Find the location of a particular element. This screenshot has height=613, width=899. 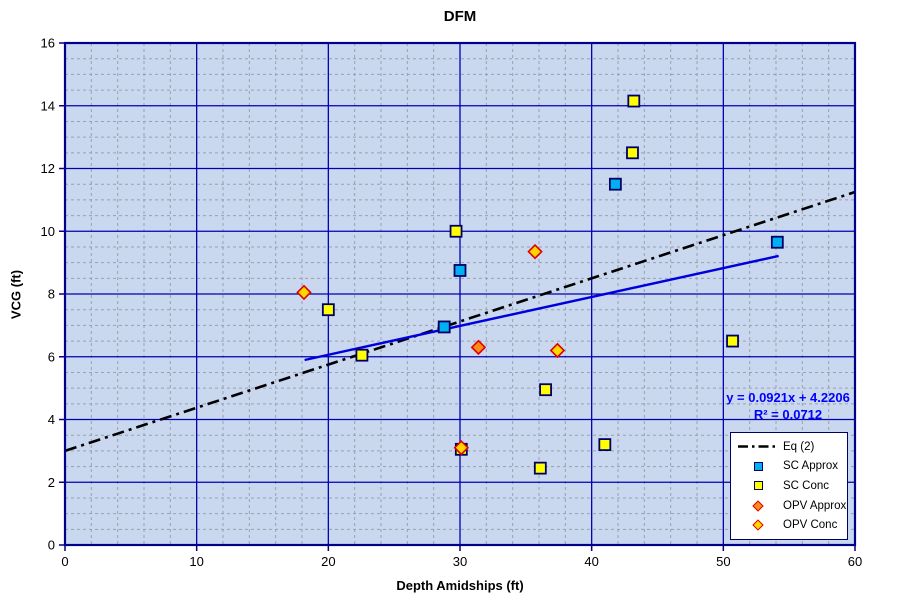

y-tick-label: 12 is located at coordinates (48, 168).